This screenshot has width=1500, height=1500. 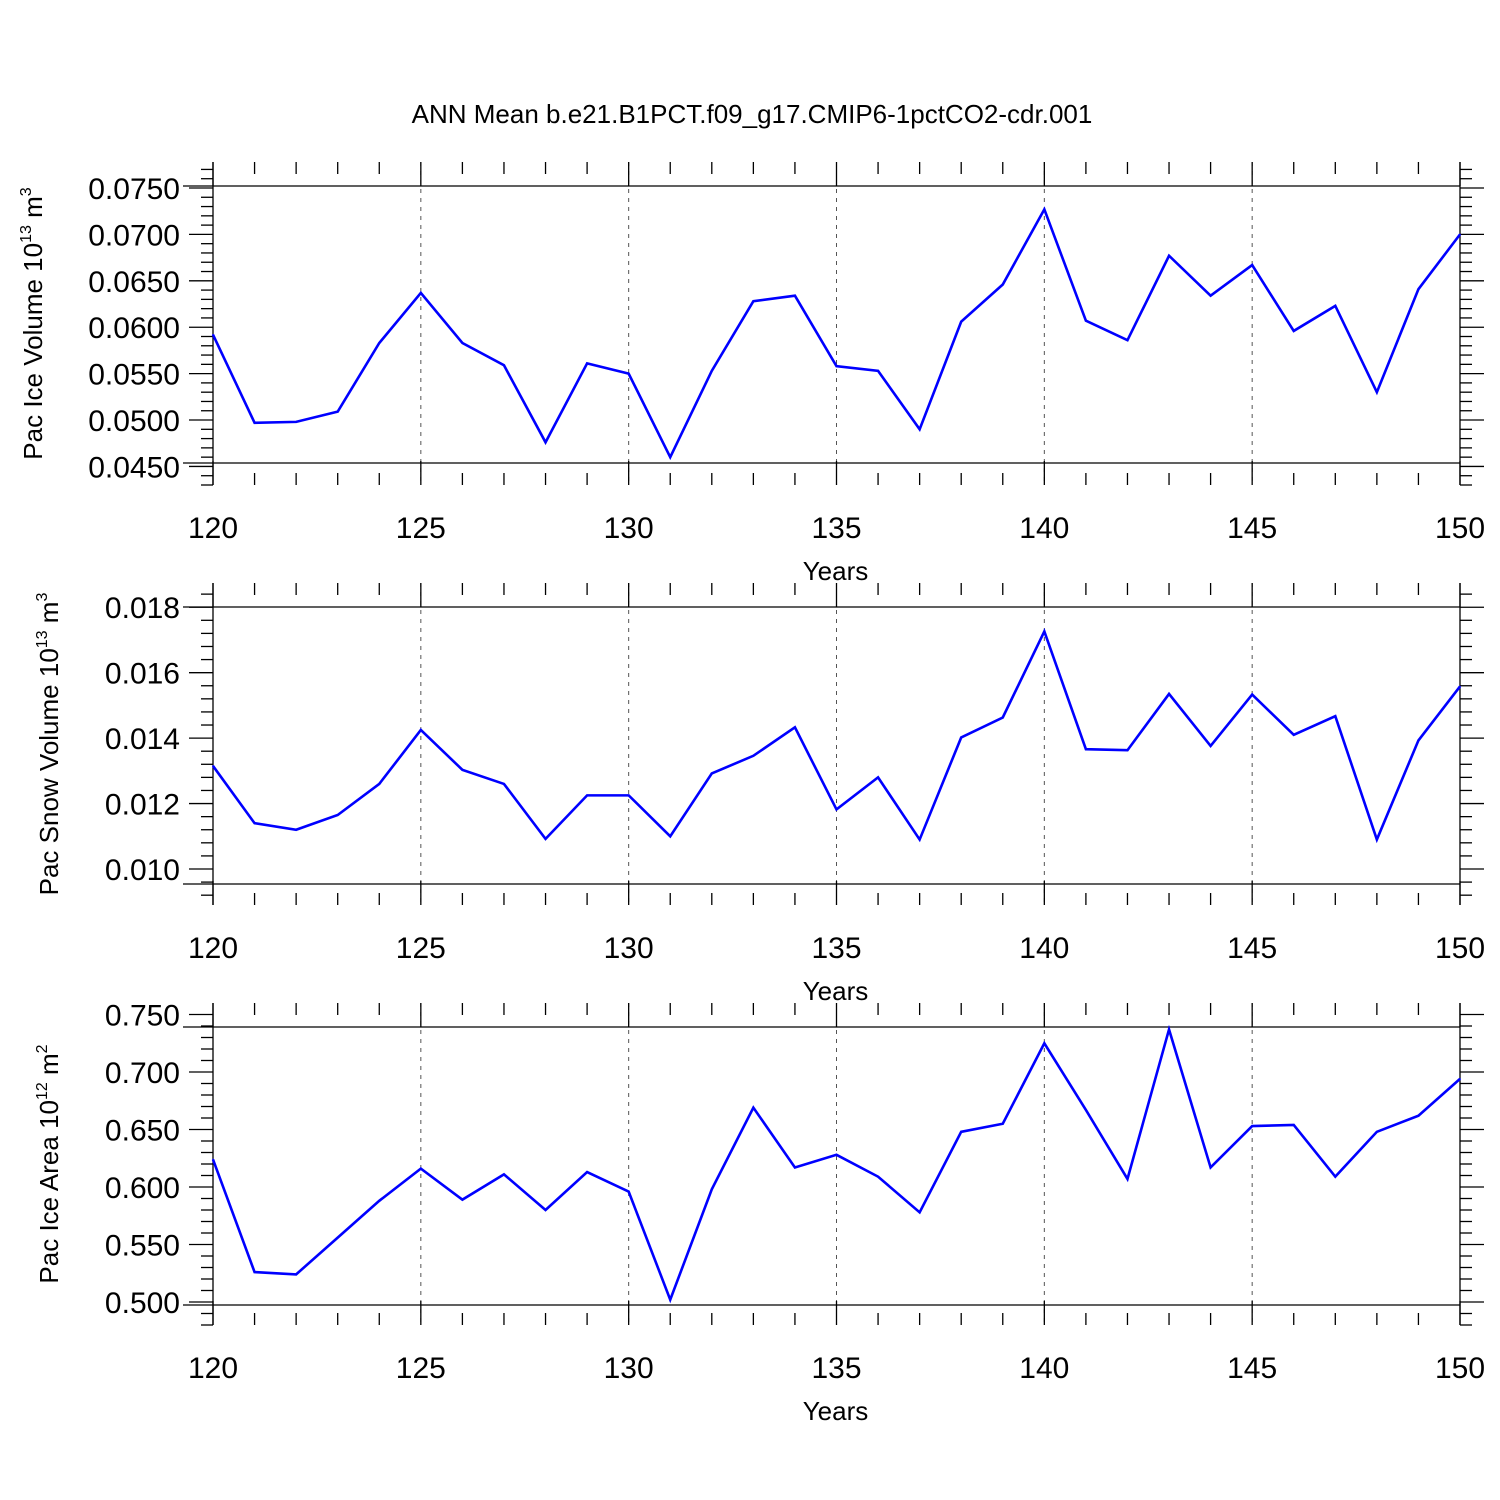 What do you see at coordinates (42, 1048) in the screenshot?
I see `y-axis-label-unit_sup: 2` at bounding box center [42, 1048].